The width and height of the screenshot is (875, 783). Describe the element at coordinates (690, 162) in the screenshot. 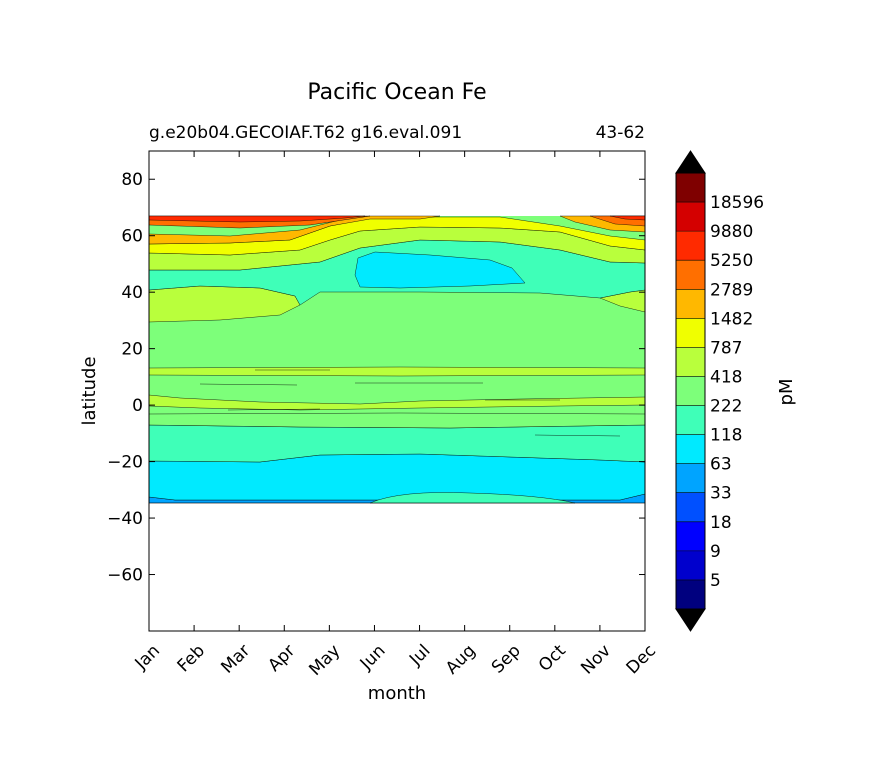

I see `colorbar-extend-max` at that location.